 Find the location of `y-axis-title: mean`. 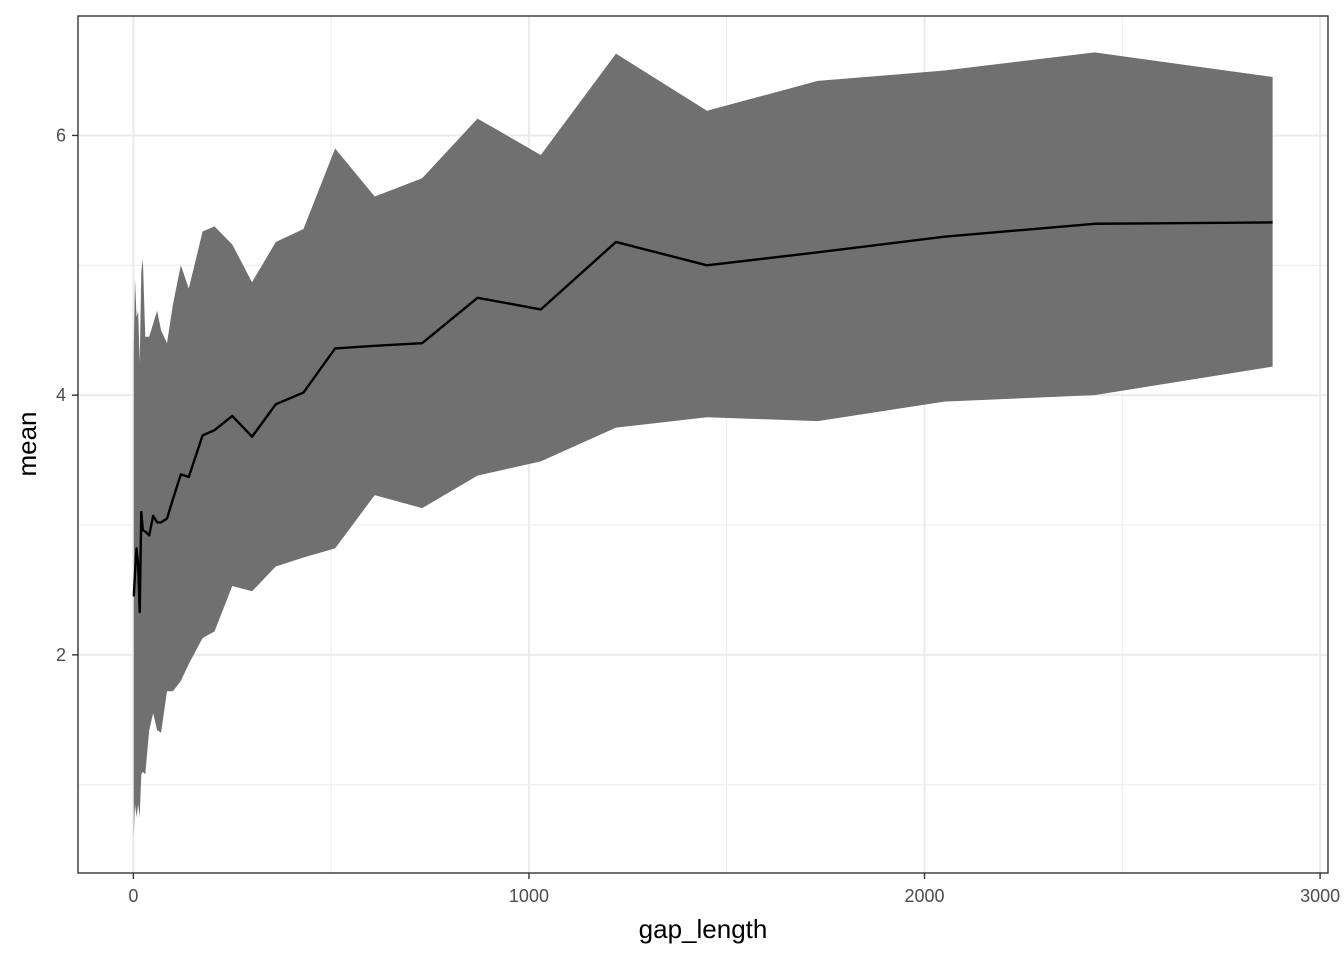

y-axis-title: mean is located at coordinates (27, 443).